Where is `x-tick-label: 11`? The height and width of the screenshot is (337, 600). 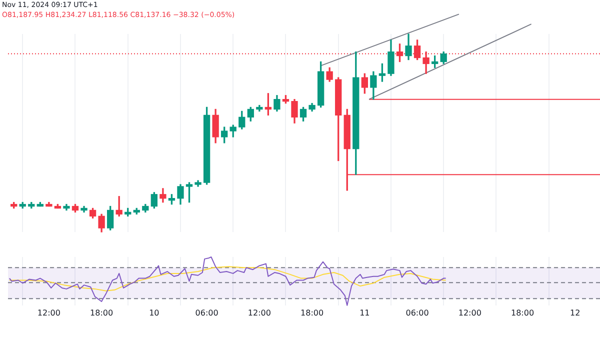
x-tick-label: 11 is located at coordinates (365, 313).